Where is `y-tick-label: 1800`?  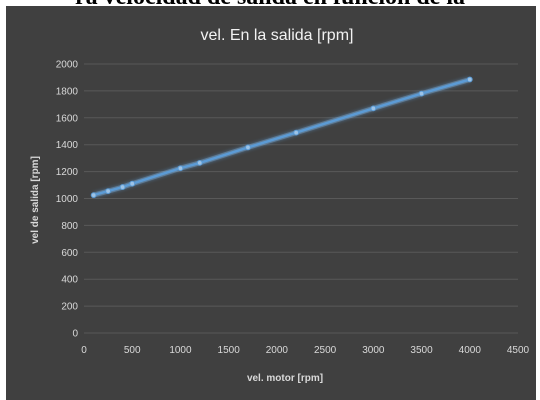
y-tick-label: 1800 is located at coordinates (67, 91).